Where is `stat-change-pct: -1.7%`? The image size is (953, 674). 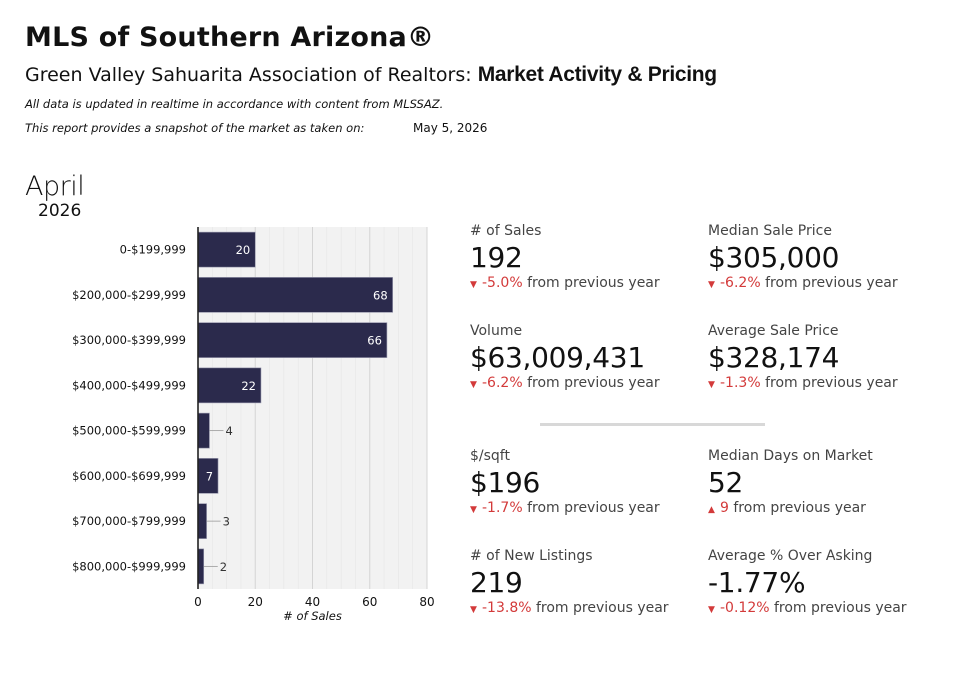
stat-change-pct: -1.7% is located at coordinates (502, 508).